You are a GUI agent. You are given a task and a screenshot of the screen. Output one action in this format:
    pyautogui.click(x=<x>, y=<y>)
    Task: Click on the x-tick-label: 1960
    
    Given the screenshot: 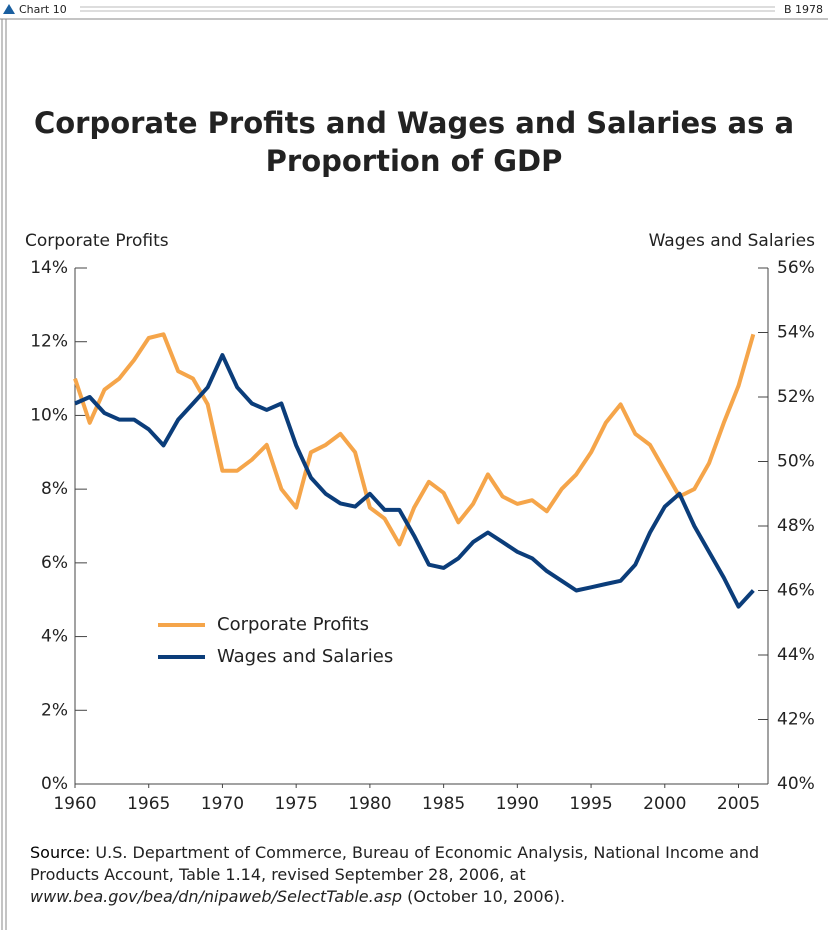 What is the action you would take?
    pyautogui.click(x=74, y=804)
    